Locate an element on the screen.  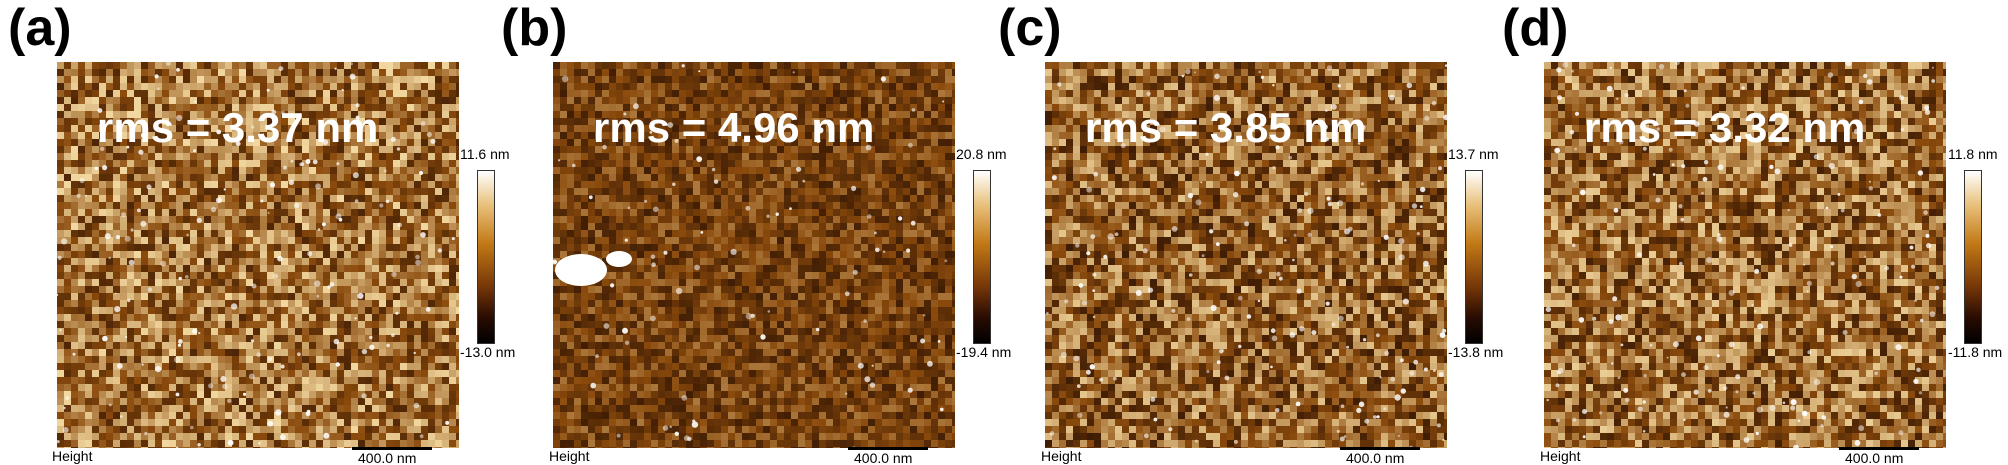
colorbar-max-label: 11.6 nm is located at coordinates (485, 154).